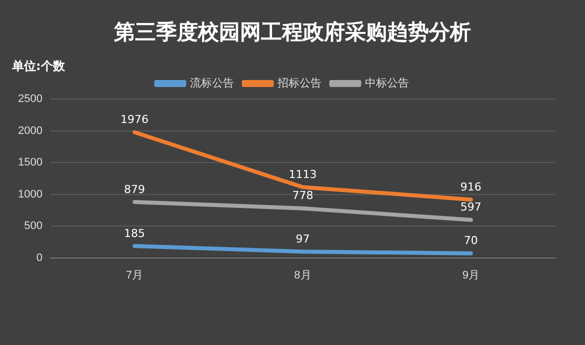  Describe the element at coordinates (135, 233) in the screenshot. I see `data-label: 185` at that location.